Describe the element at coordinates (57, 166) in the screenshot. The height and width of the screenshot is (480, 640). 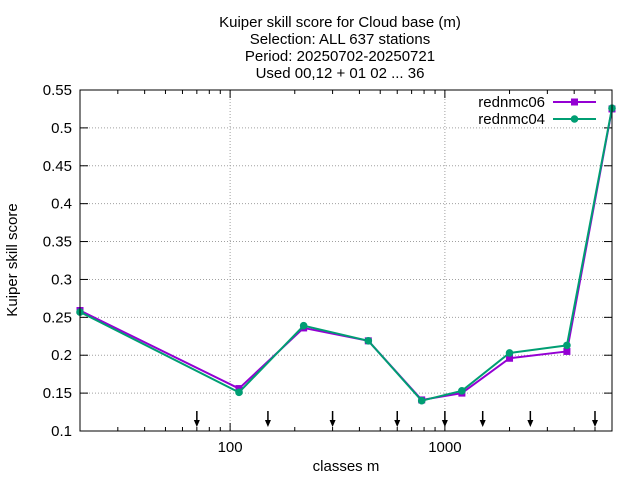
I see `y-tick-label: 0.45` at that location.